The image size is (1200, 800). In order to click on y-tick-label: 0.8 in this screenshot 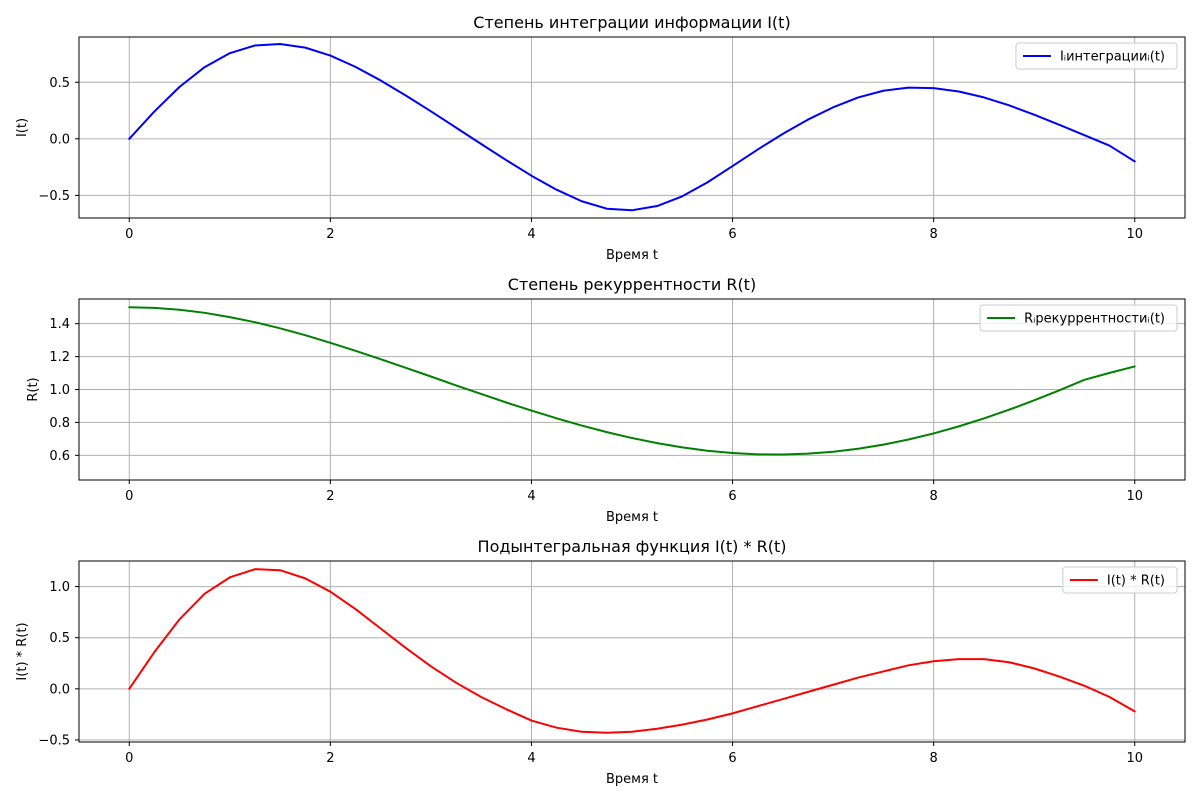, I will do `click(59, 423)`.